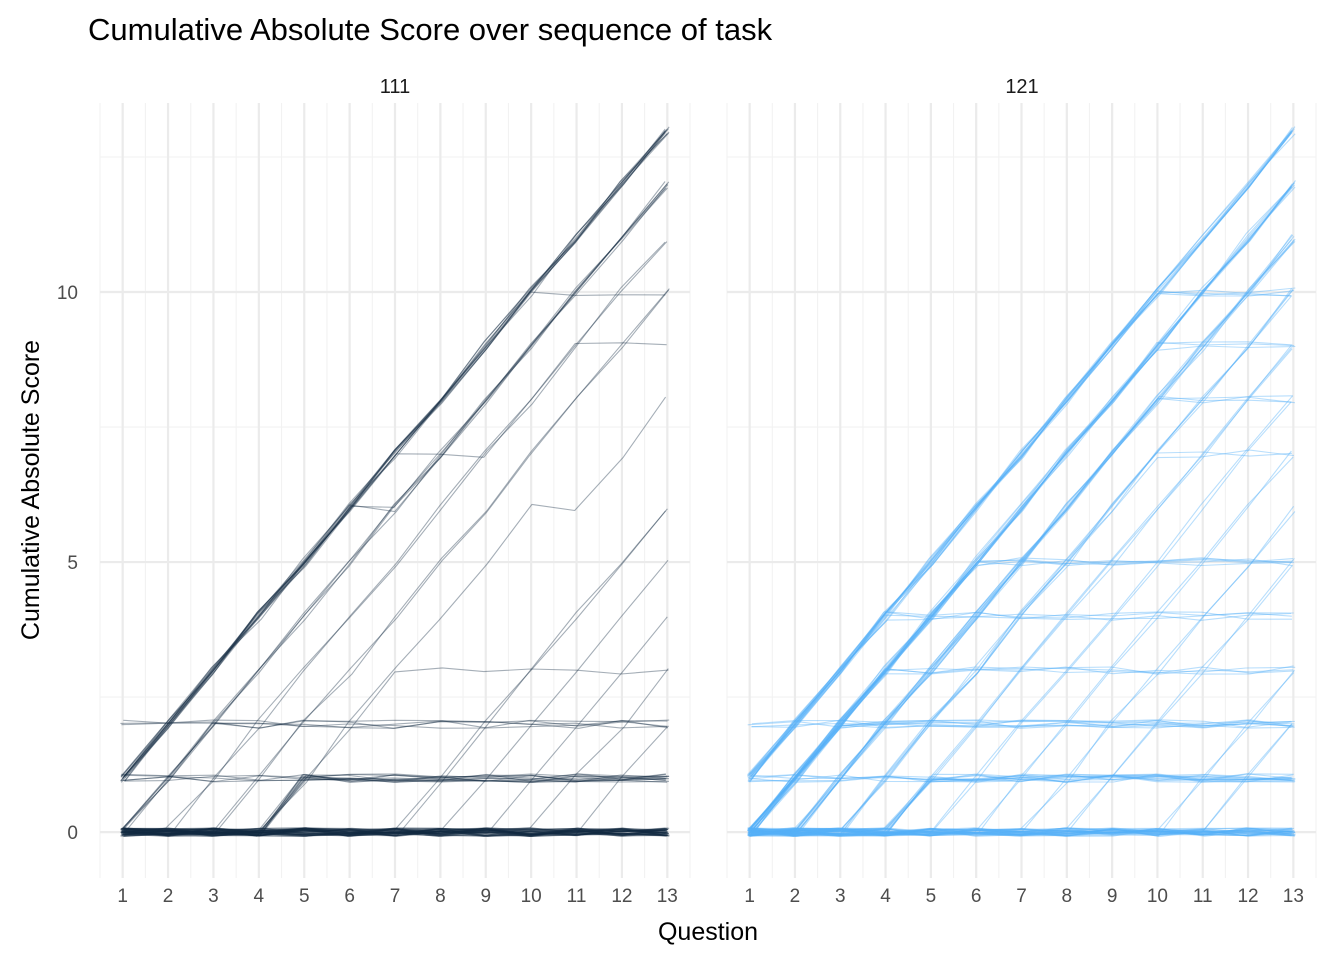 This screenshot has height=960, width=1344. What do you see at coordinates (1293, 896) in the screenshot?
I see `x-tick-label: 13` at bounding box center [1293, 896].